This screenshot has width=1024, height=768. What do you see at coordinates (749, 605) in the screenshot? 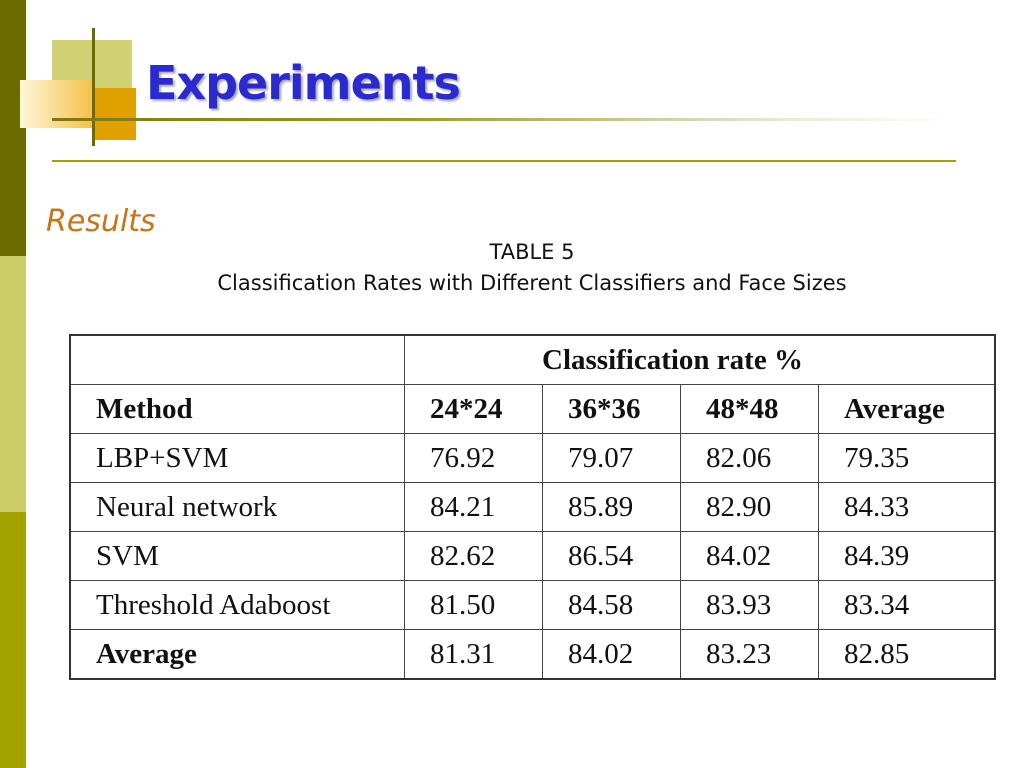
I see `row-value-cell: 83.93` at bounding box center [749, 605].